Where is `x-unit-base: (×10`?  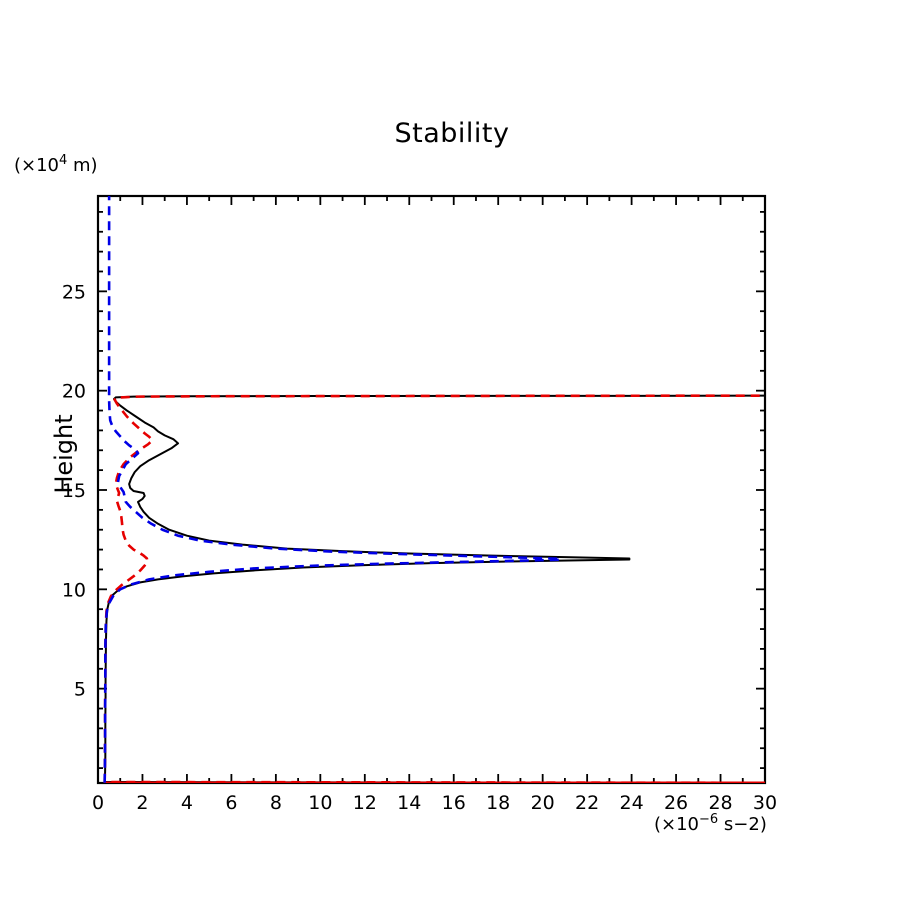 x-unit-base: (×10 is located at coordinates (677, 824).